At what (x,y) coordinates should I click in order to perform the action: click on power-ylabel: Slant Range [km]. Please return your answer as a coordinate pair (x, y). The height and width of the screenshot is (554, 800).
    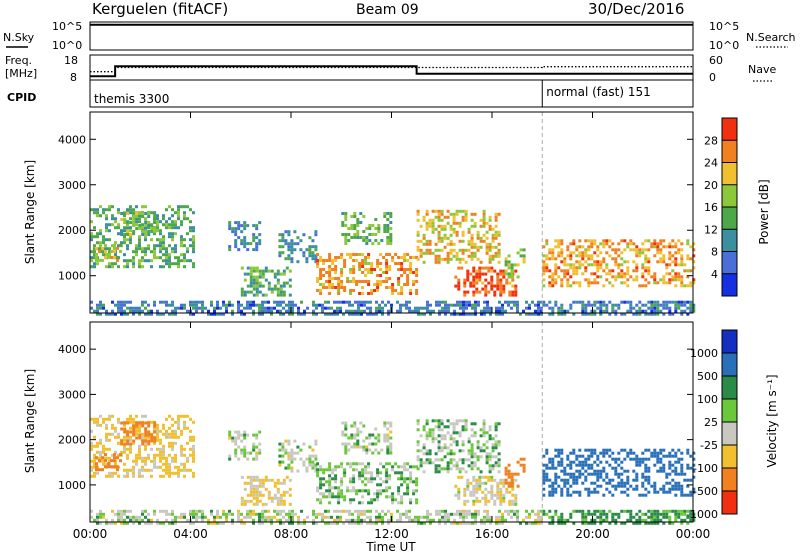
    Looking at the image, I should click on (30, 212).